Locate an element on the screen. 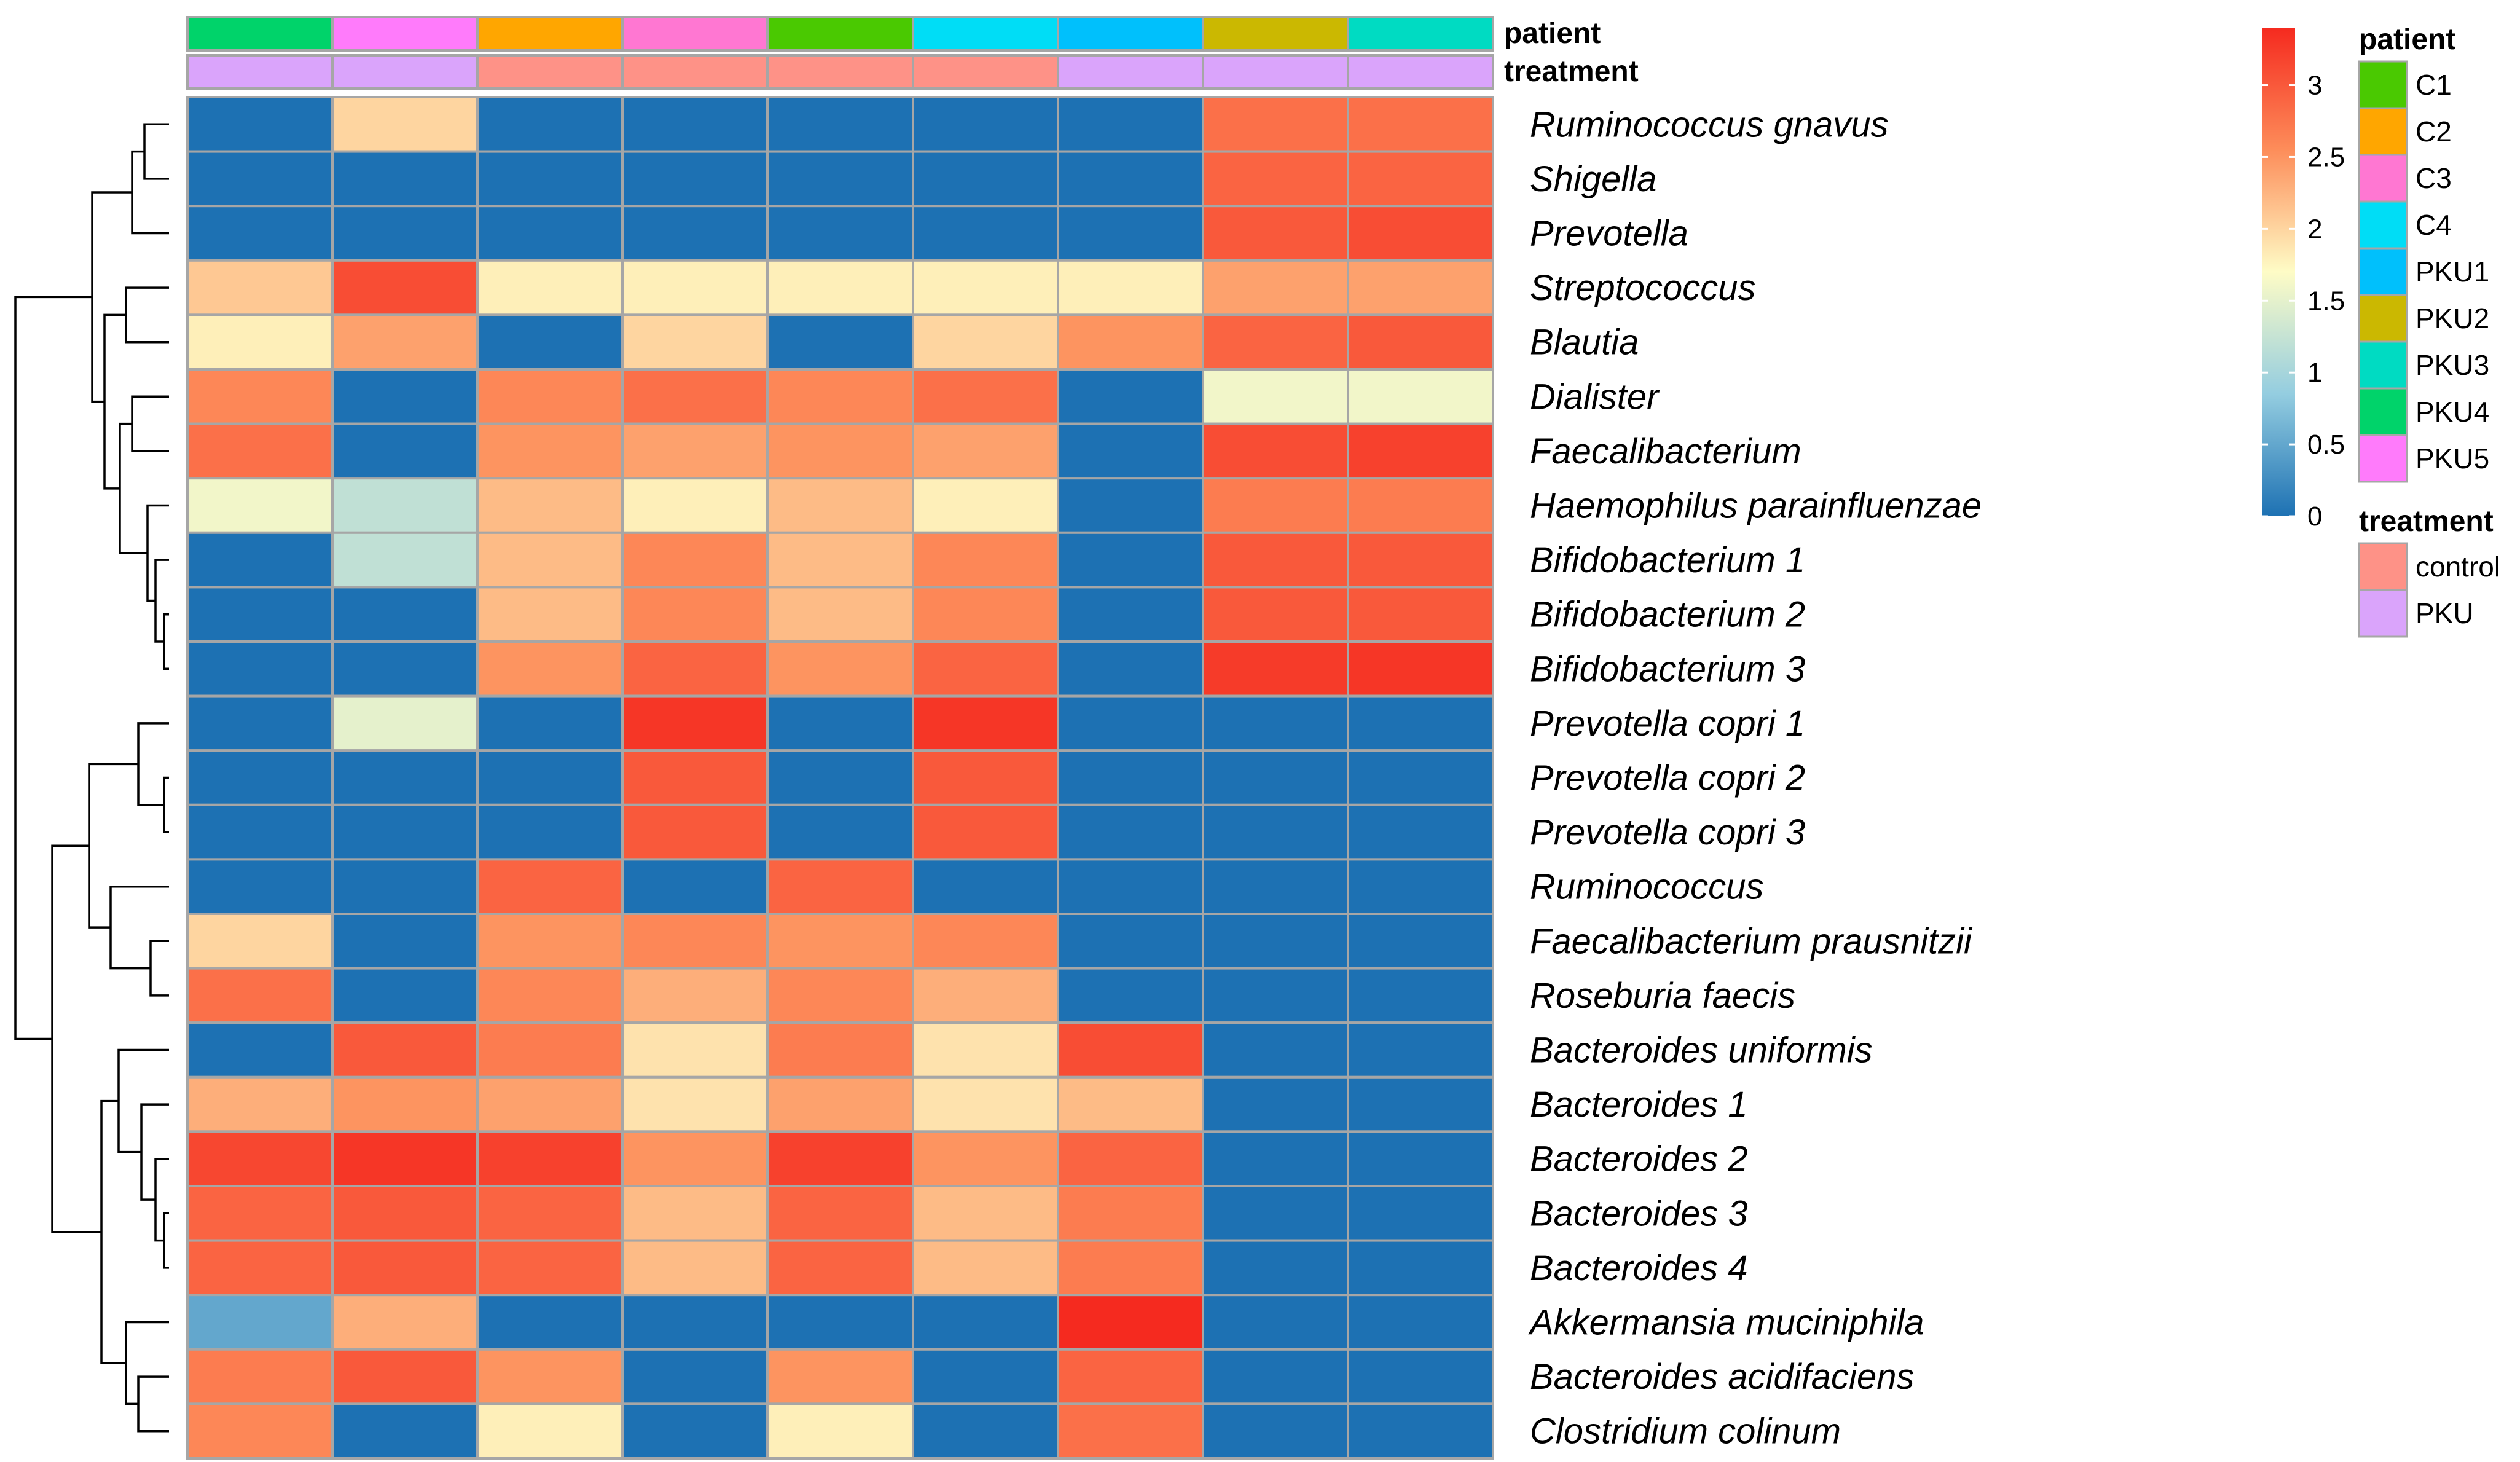 Image resolution: width=2520 pixels, height=1462 pixels. row-label-bacteroides-4: Bacteroides 4 is located at coordinates (1639, 1268).